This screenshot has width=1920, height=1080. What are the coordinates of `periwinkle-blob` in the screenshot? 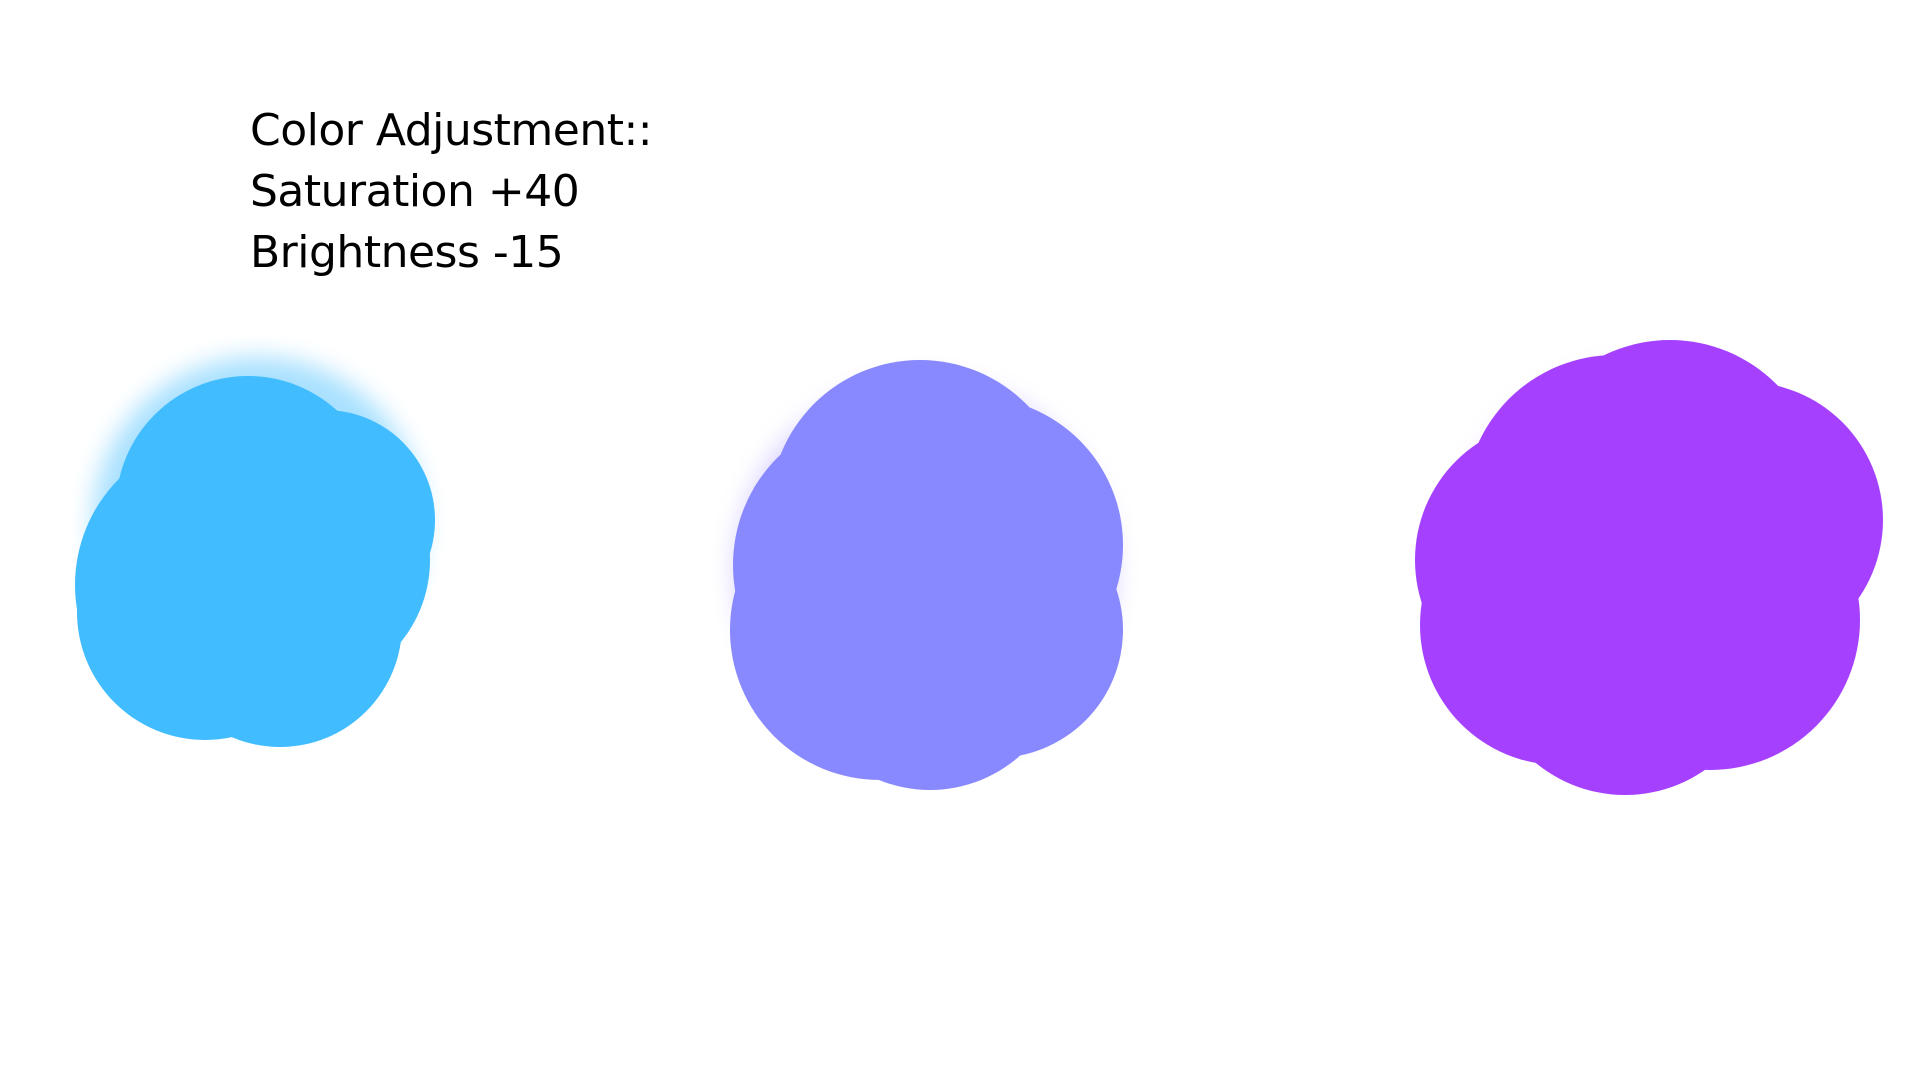 It's located at (926, 575).